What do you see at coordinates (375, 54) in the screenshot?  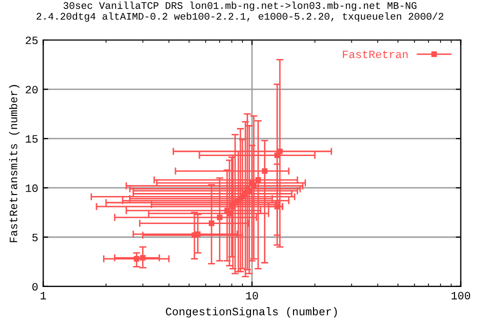 I see `legend-label: FastRetran` at bounding box center [375, 54].